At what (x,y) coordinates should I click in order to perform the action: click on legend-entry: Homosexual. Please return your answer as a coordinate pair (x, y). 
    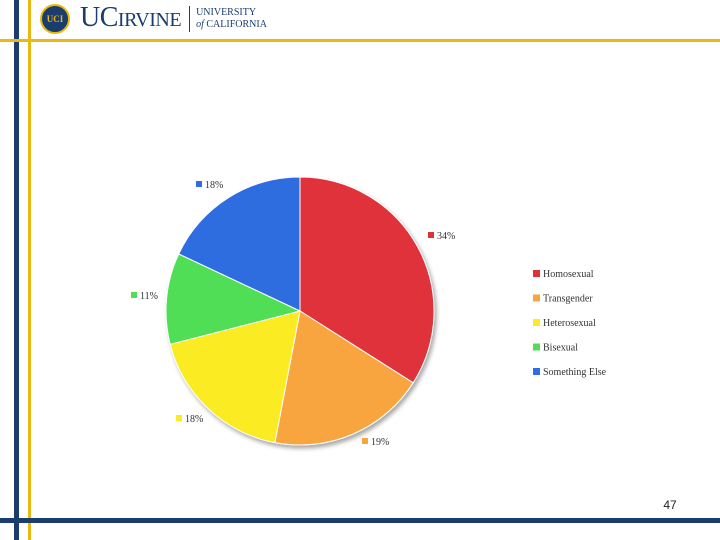
    Looking at the image, I should click on (568, 274).